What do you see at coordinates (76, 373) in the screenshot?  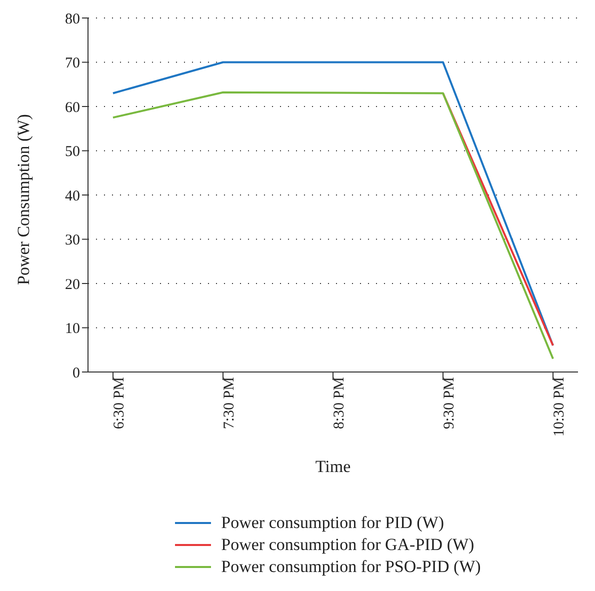 I see `y-tick-label: 0` at bounding box center [76, 373].